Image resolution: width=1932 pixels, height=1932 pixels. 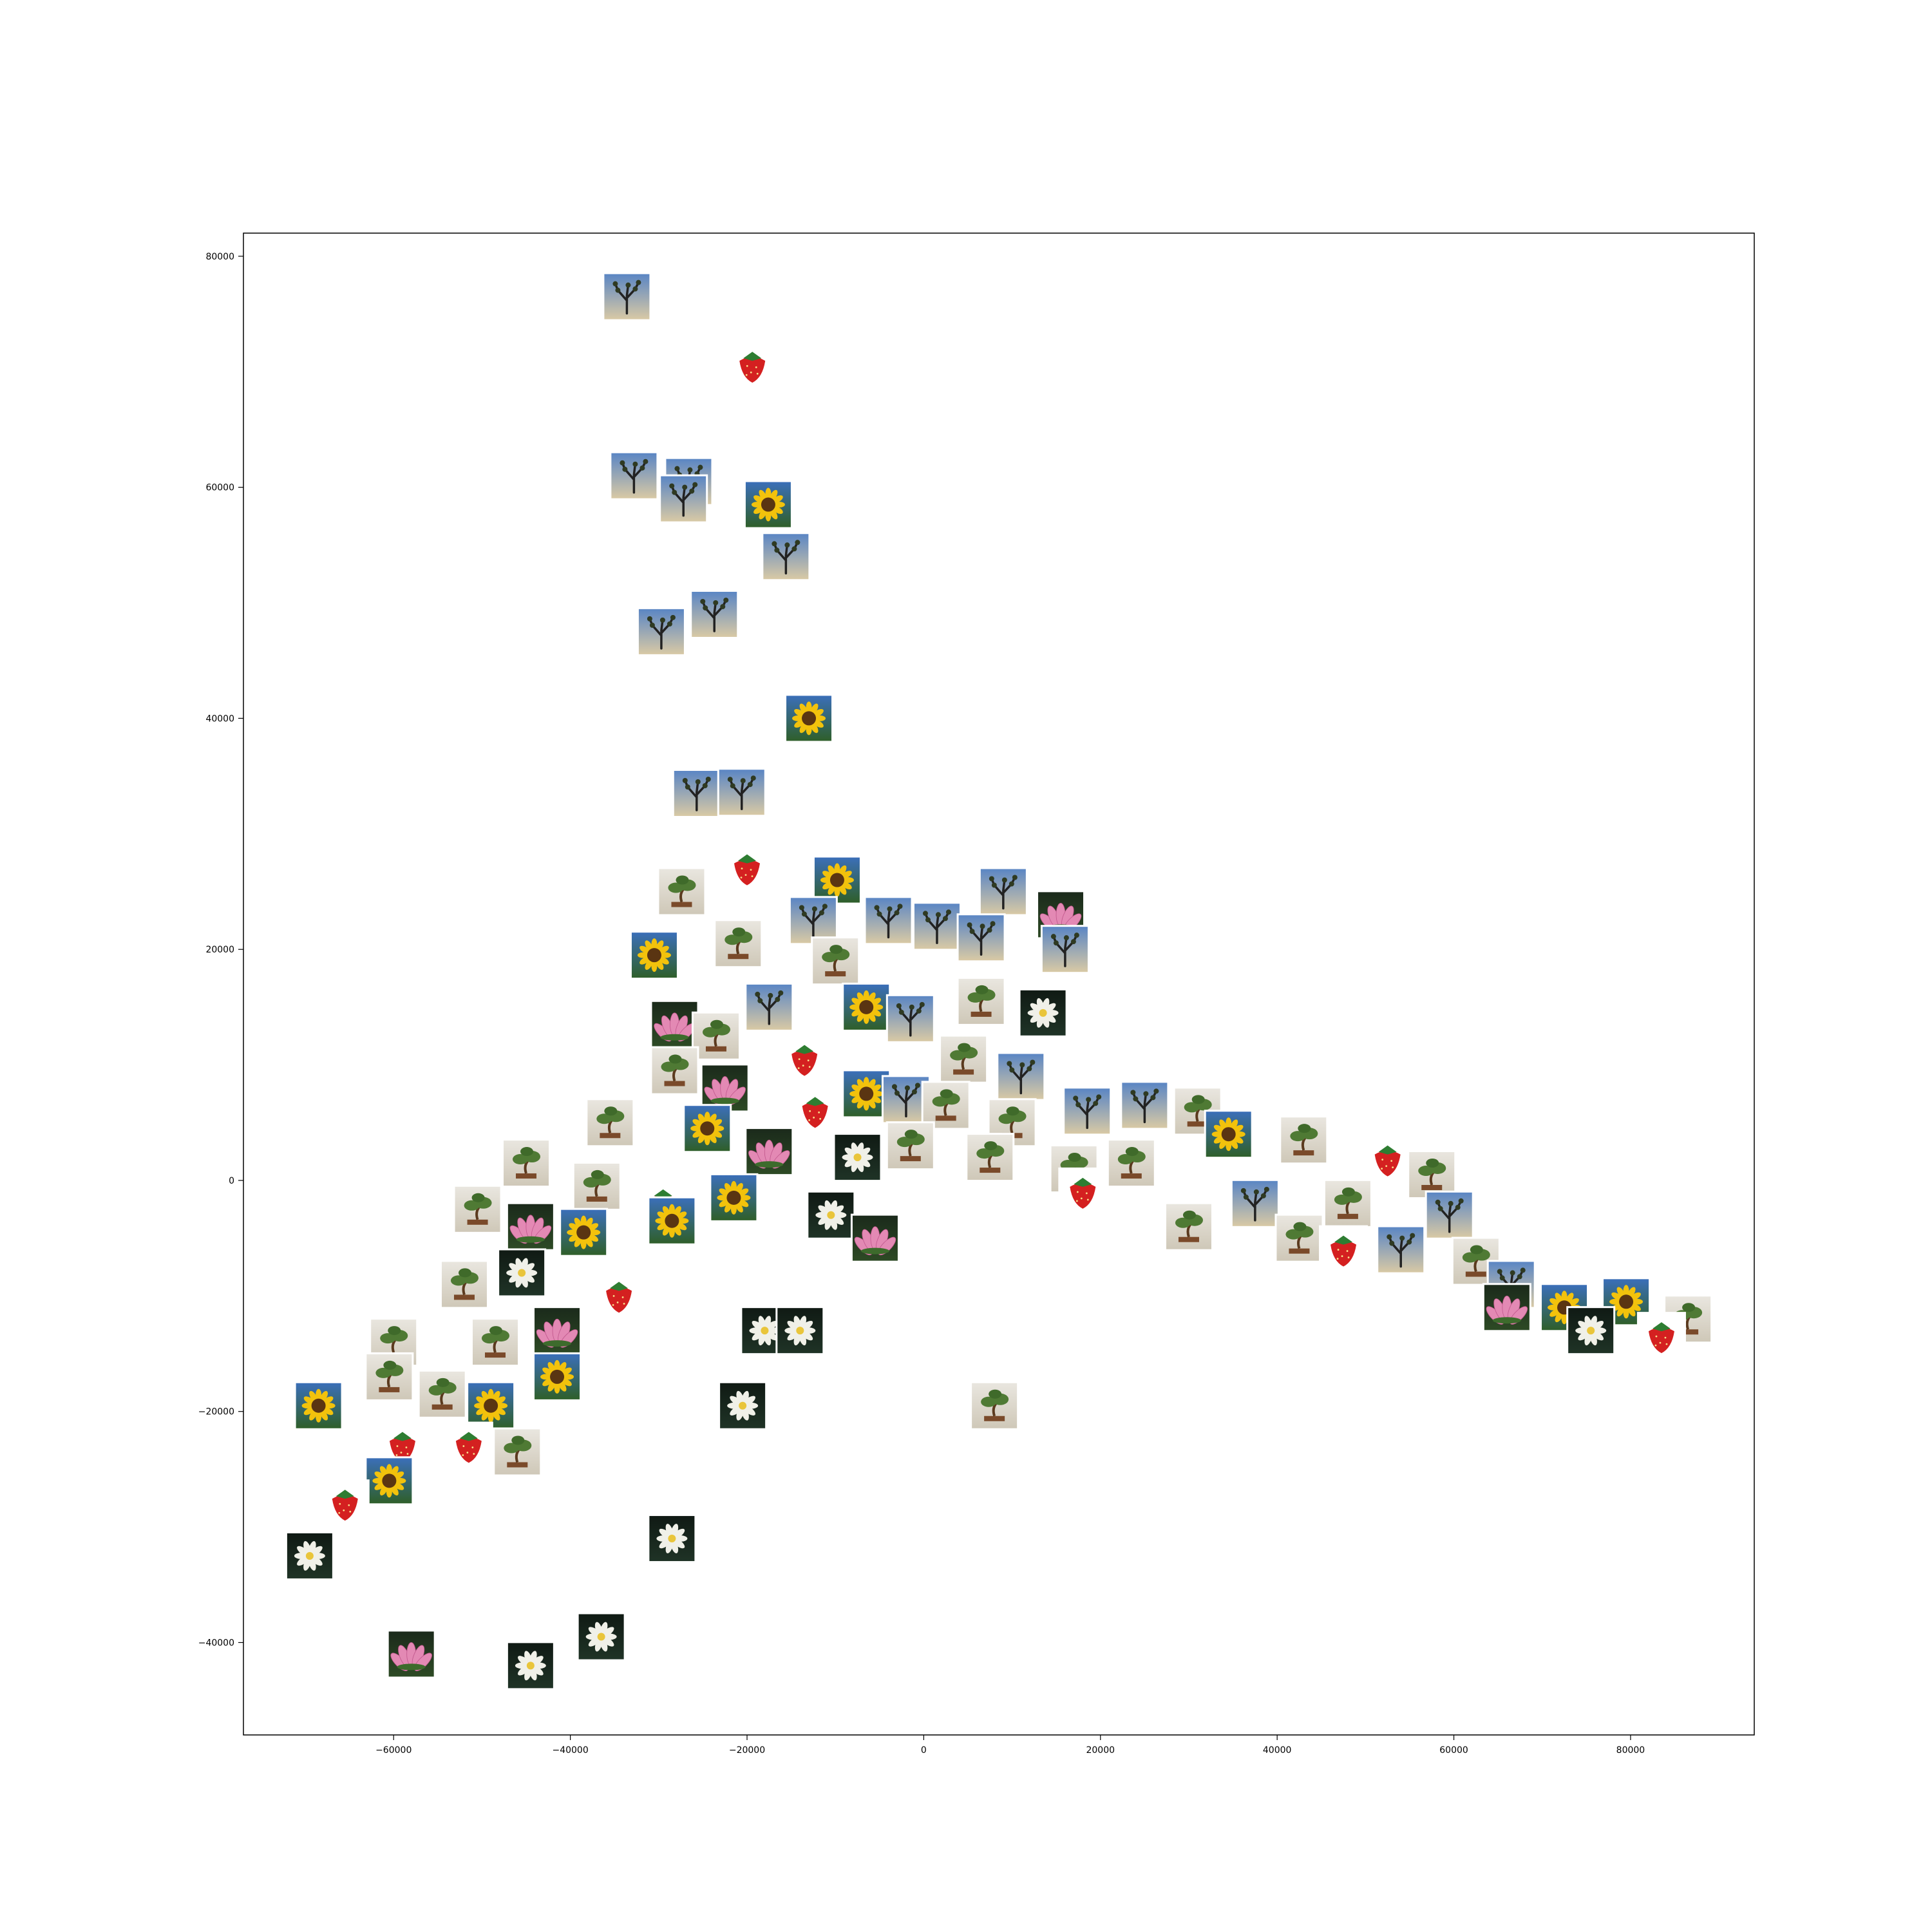 What do you see at coordinates (1630, 1750) in the screenshot?
I see `x-tick-label: 80000` at bounding box center [1630, 1750].